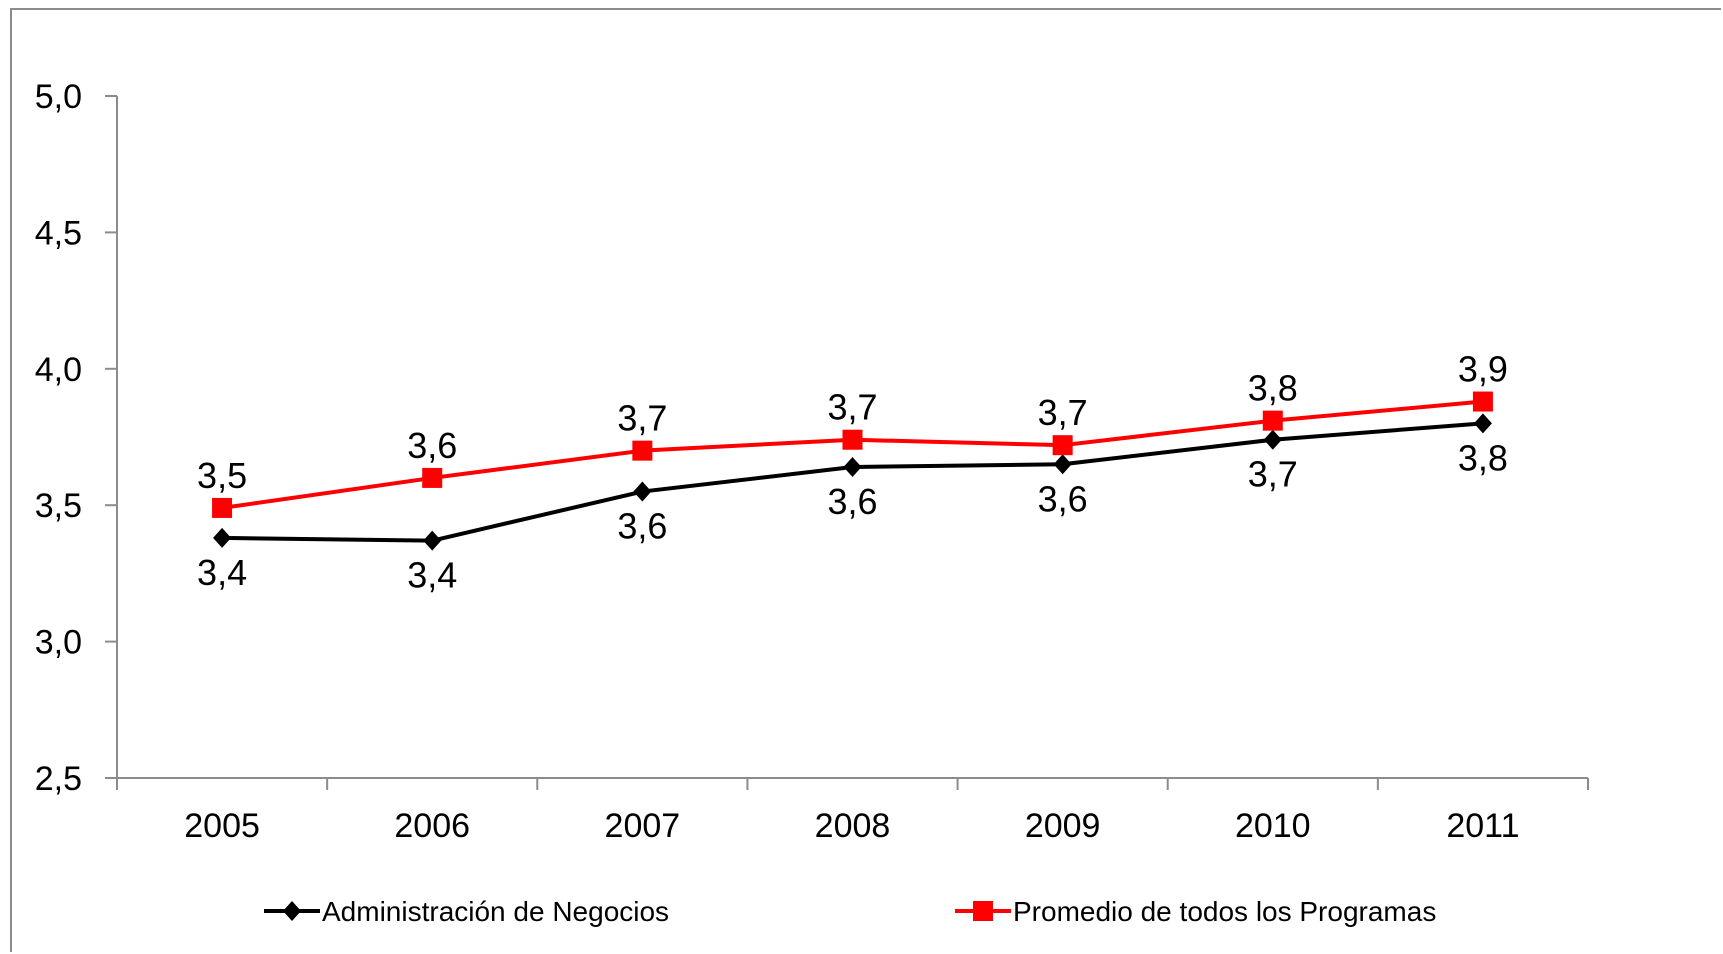 This screenshot has height=954, width=1723. What do you see at coordinates (983, 911) in the screenshot?
I see `legend-square-marker` at bounding box center [983, 911].